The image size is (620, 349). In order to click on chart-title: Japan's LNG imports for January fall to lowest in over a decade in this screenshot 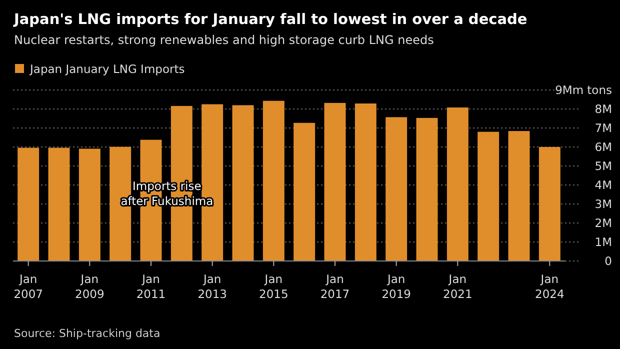, I will do `click(270, 20)`.